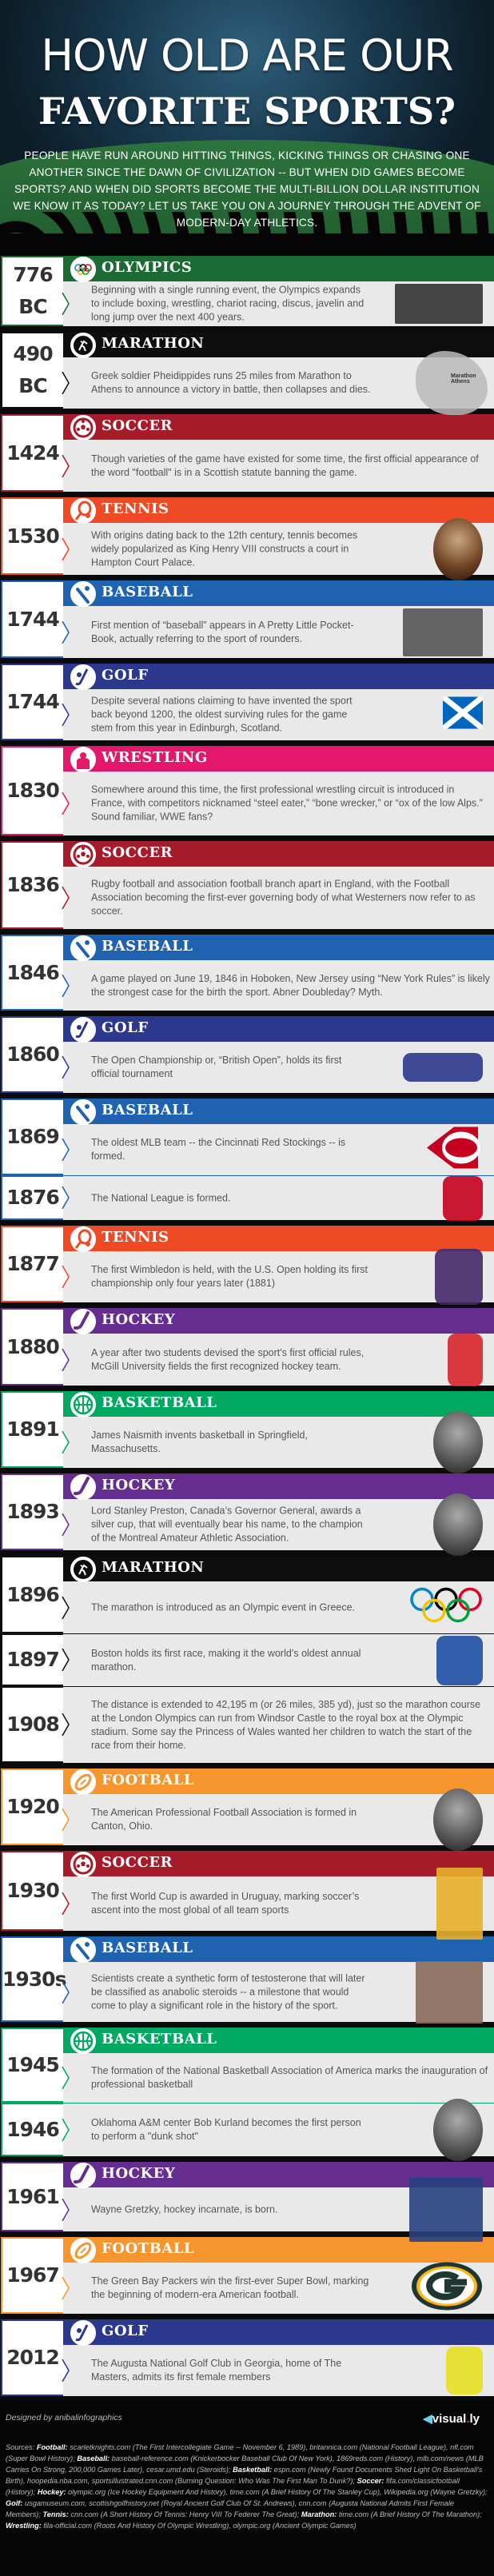 This screenshot has height=2576, width=494. What do you see at coordinates (439, 304) in the screenshot?
I see `ancient-athletes-silhouettes` at bounding box center [439, 304].